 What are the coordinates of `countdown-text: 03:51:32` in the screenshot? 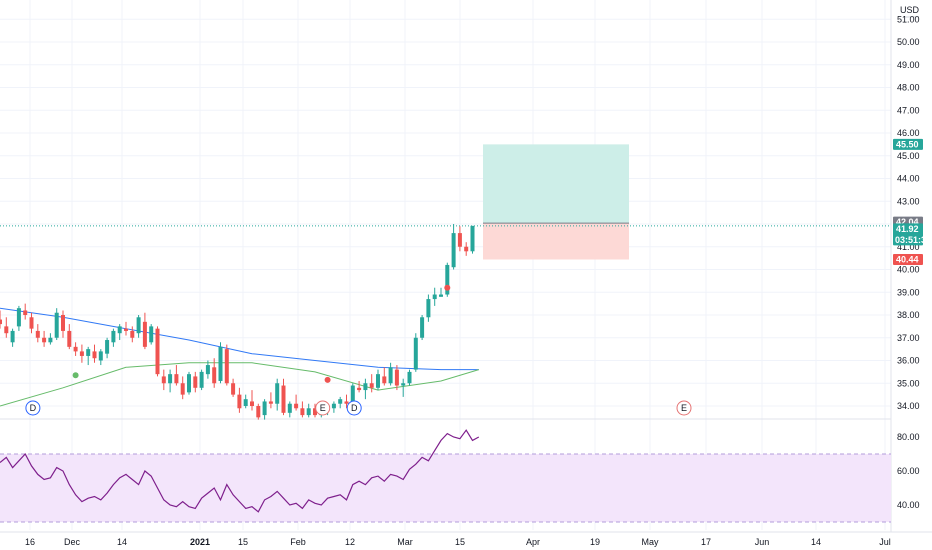 It's located at (913, 240).